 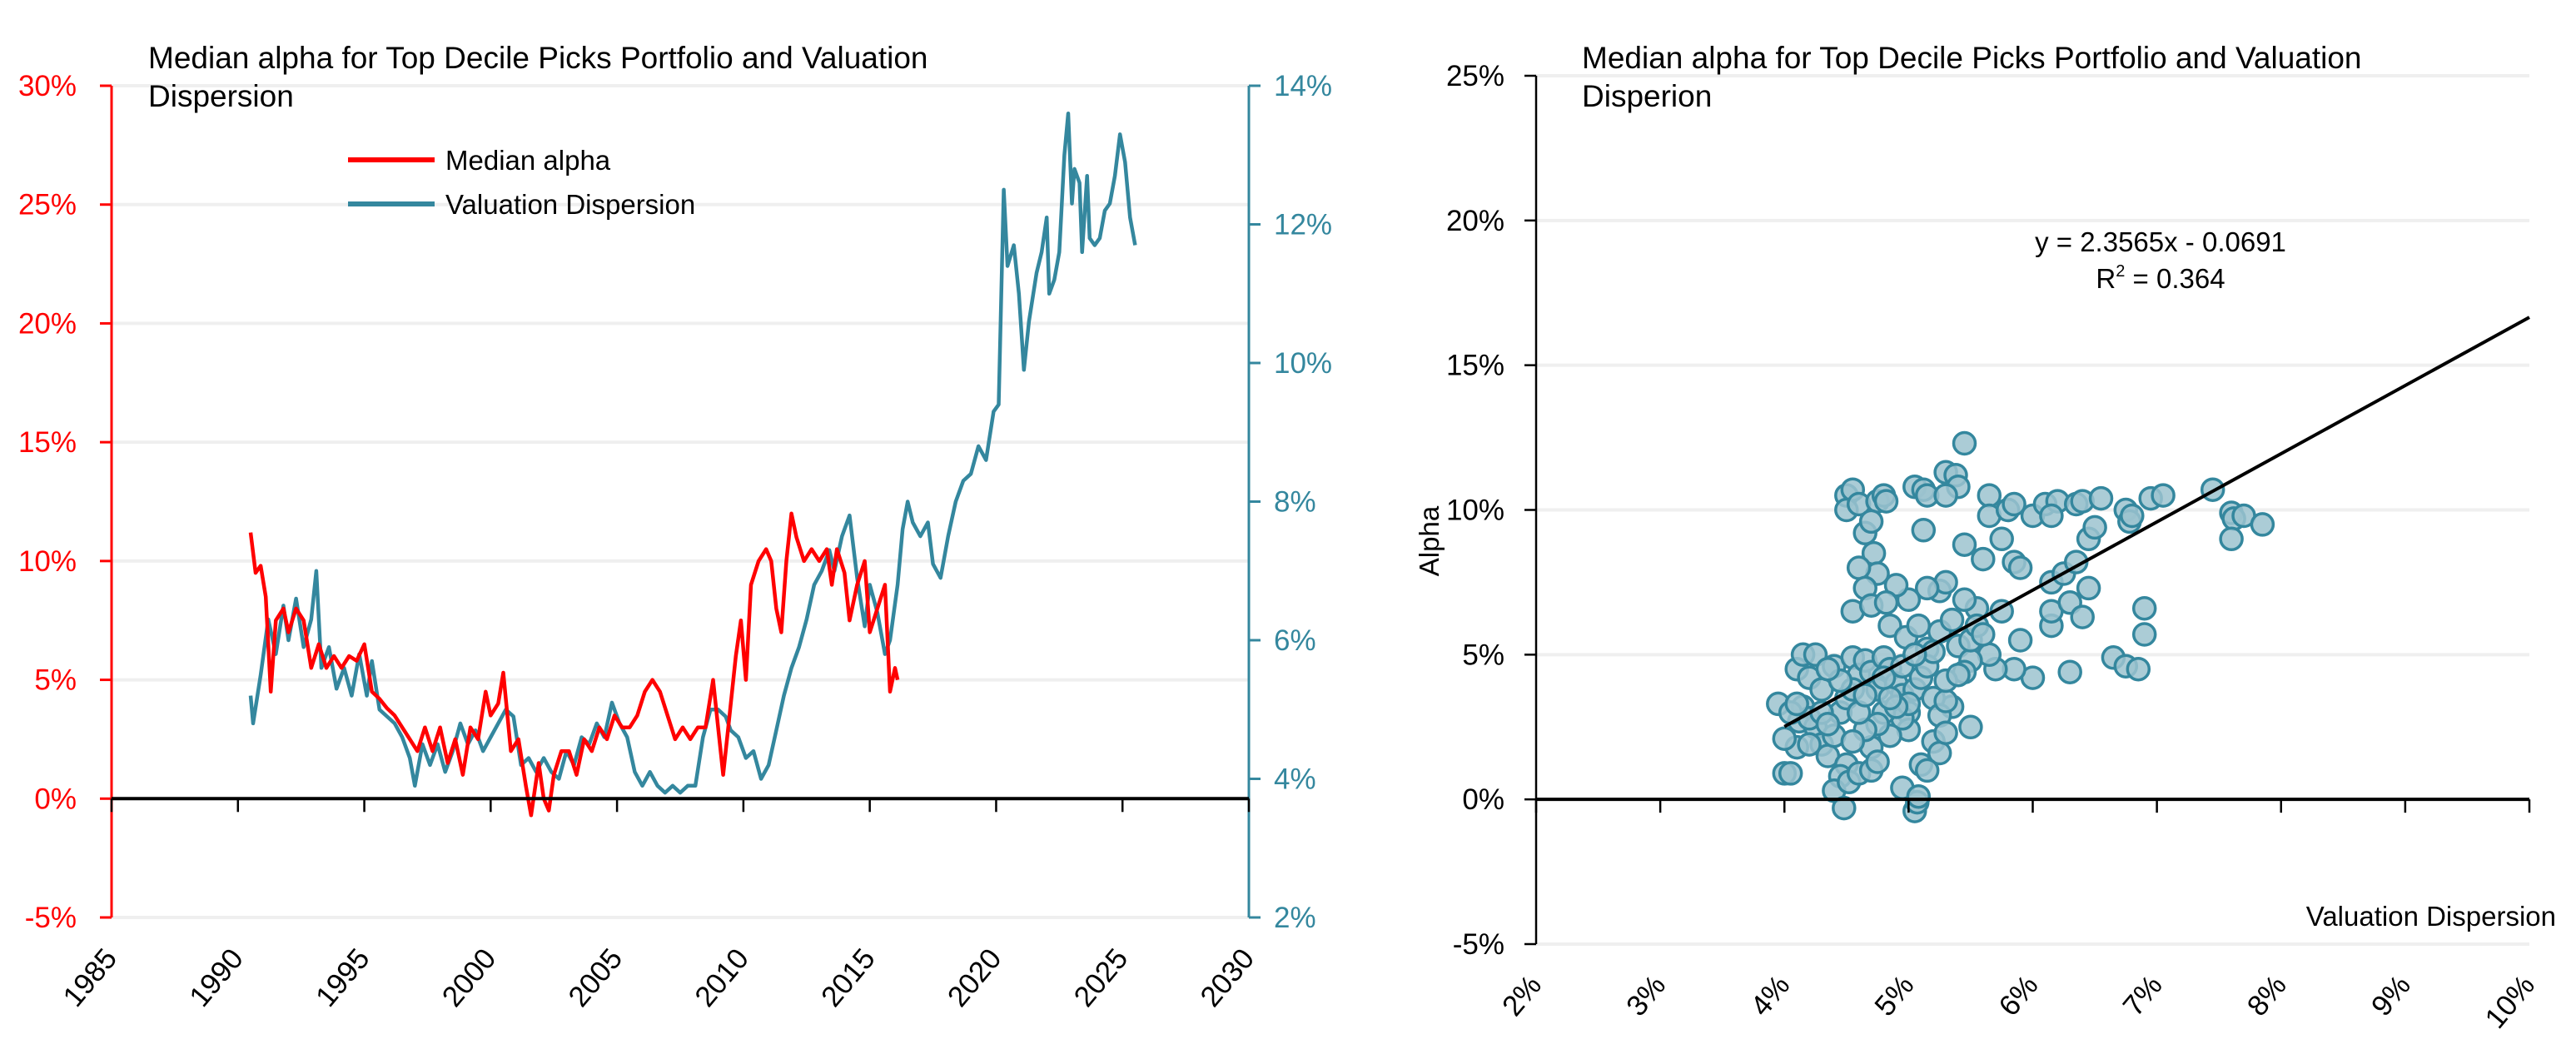 I want to click on x-tick-label: 2000, so click(x=469, y=978).